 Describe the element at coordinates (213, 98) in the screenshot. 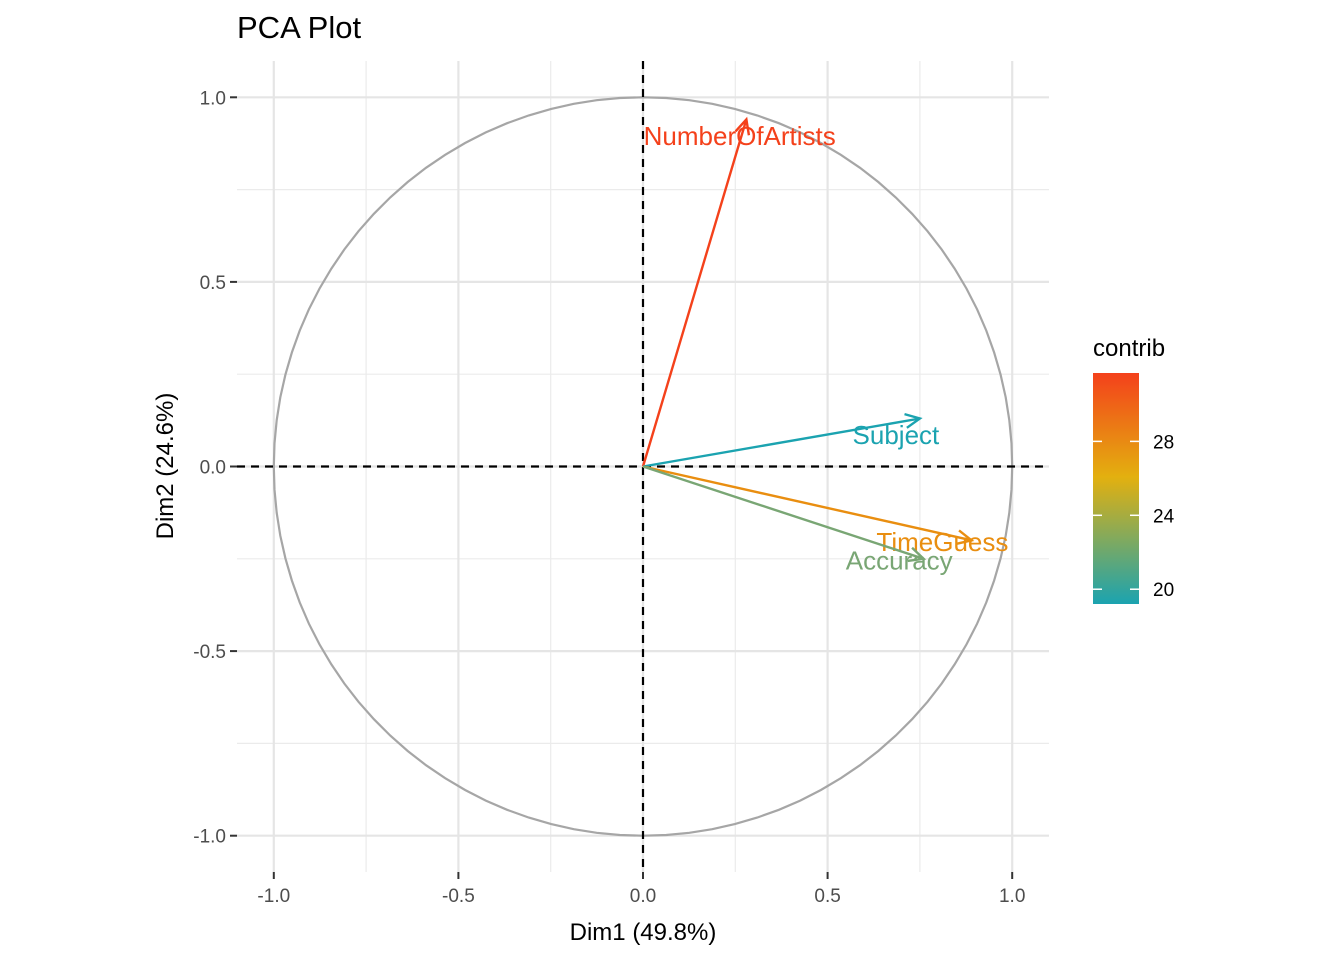

I see `y-tick-label: 1.0` at that location.